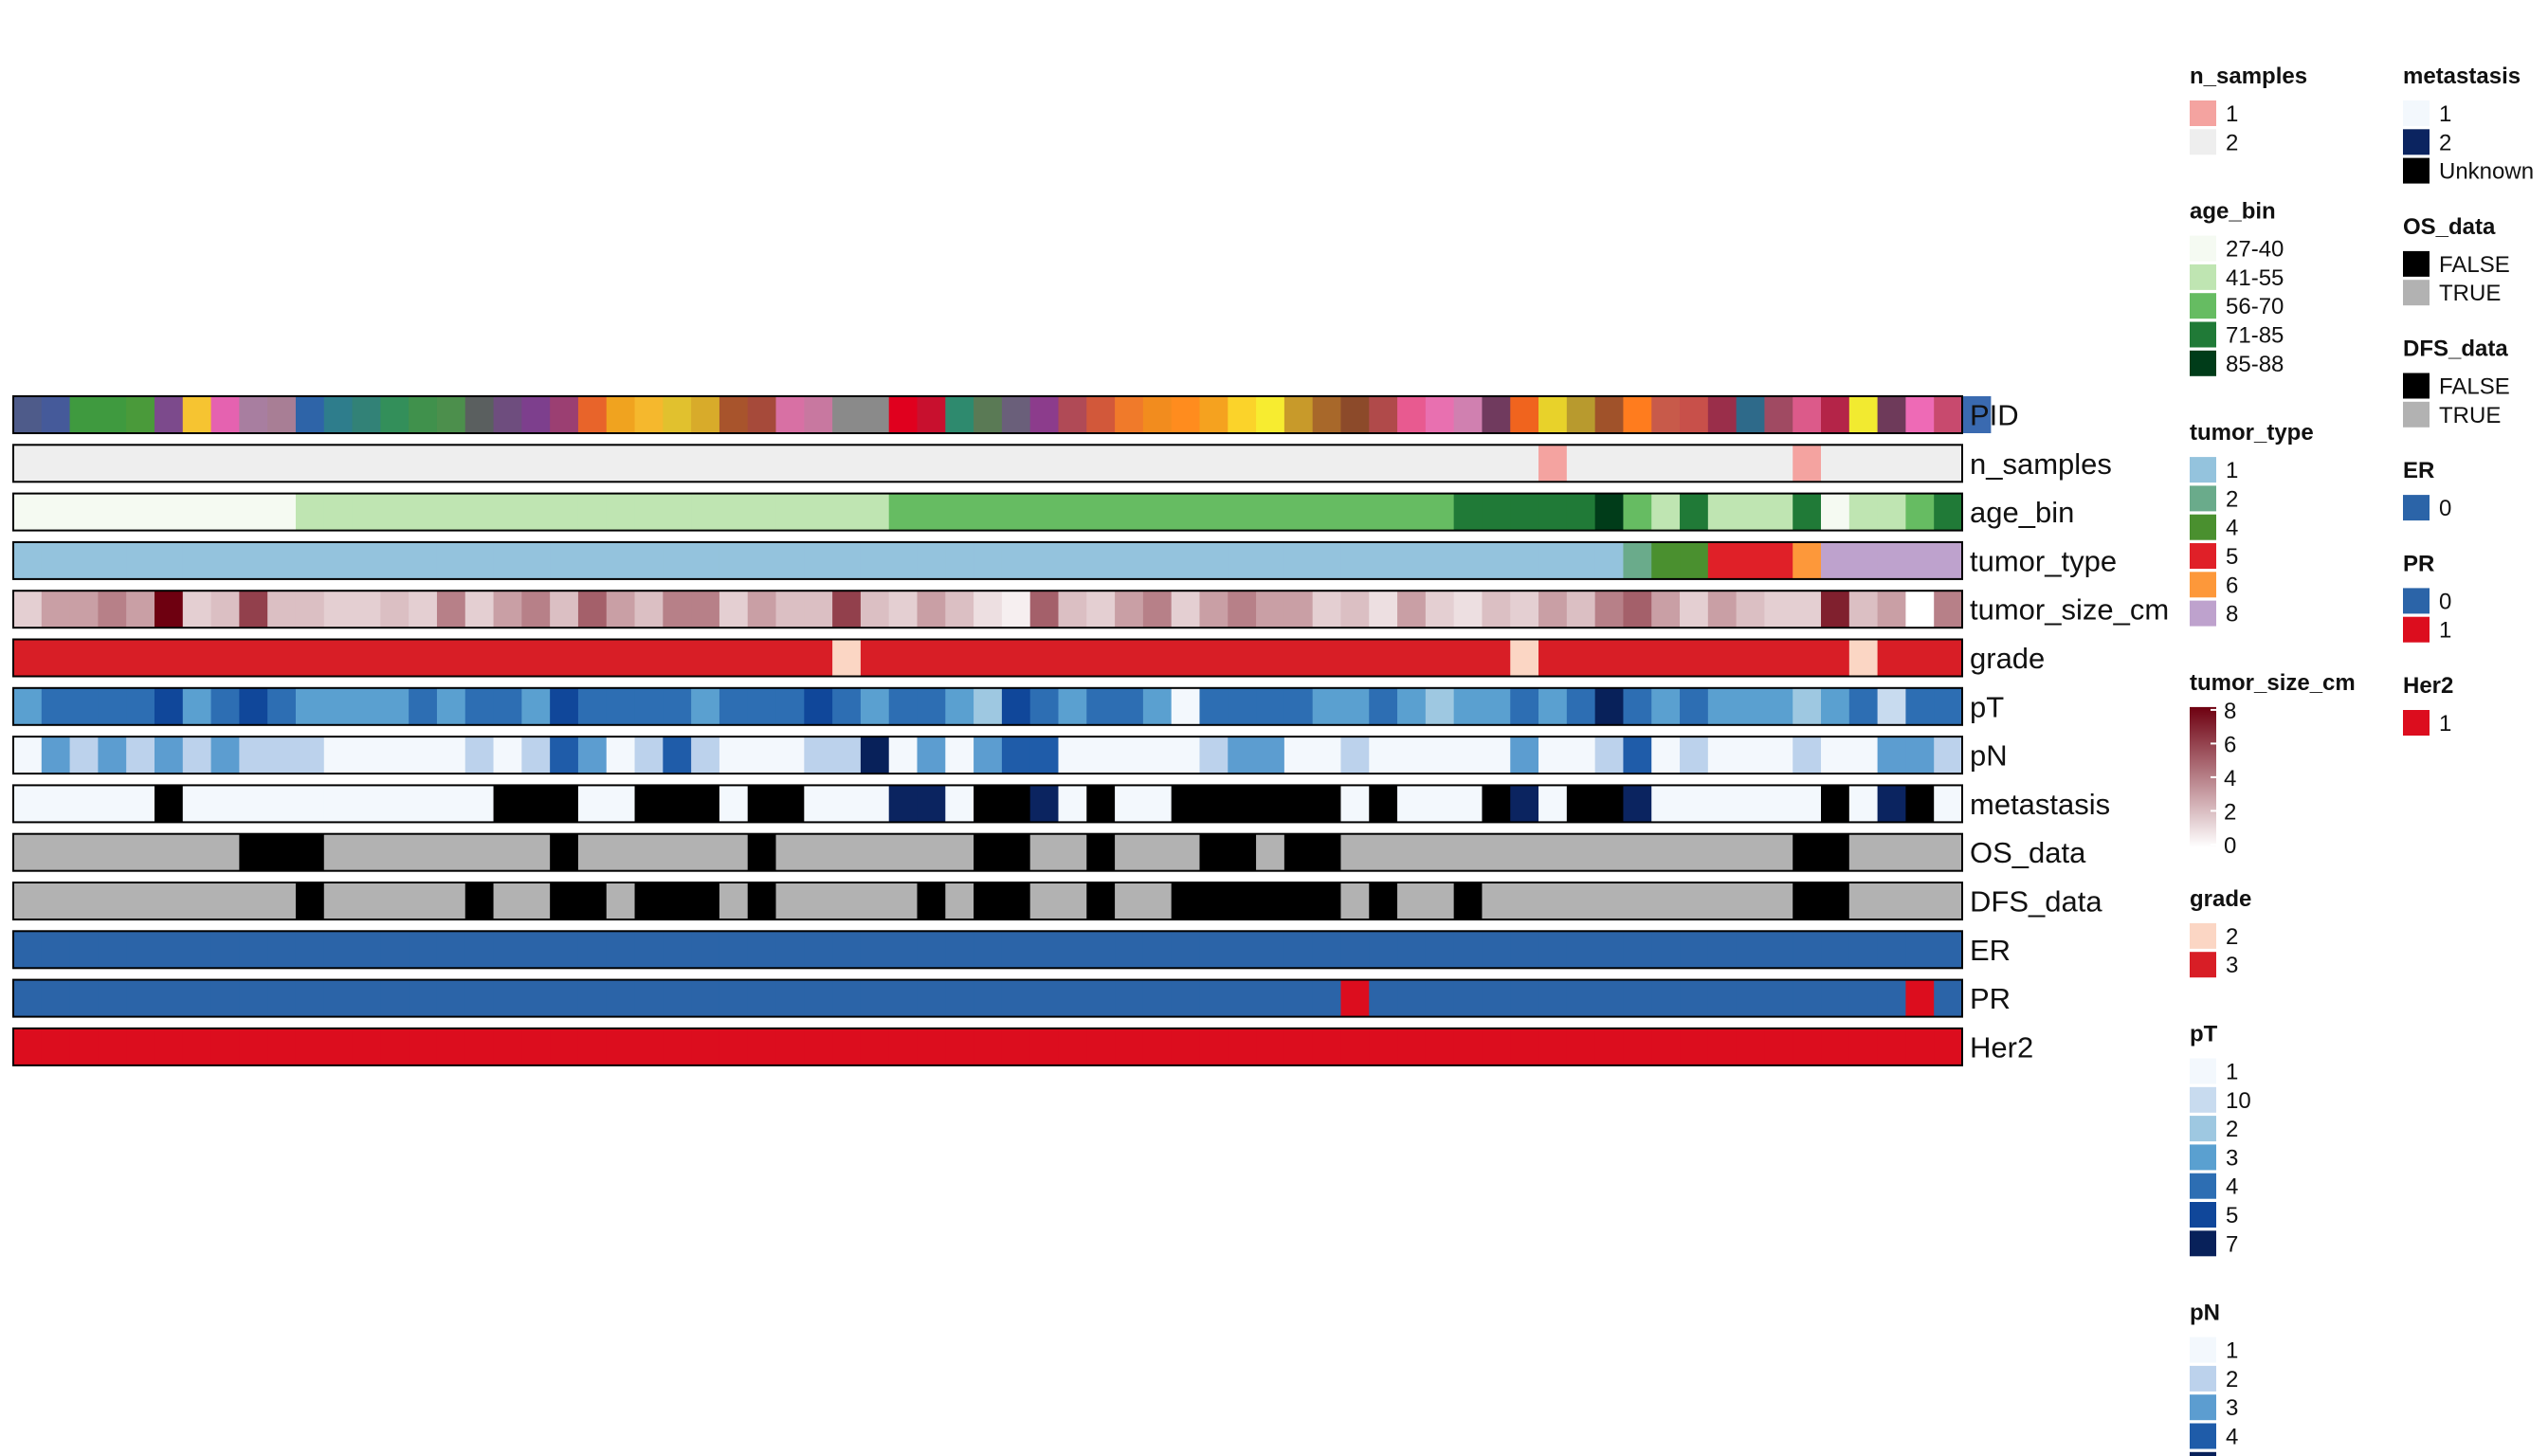 This screenshot has height=1456, width=2548. Describe the element at coordinates (2445, 724) in the screenshot. I see `legend-label-her2-1: 1` at that location.